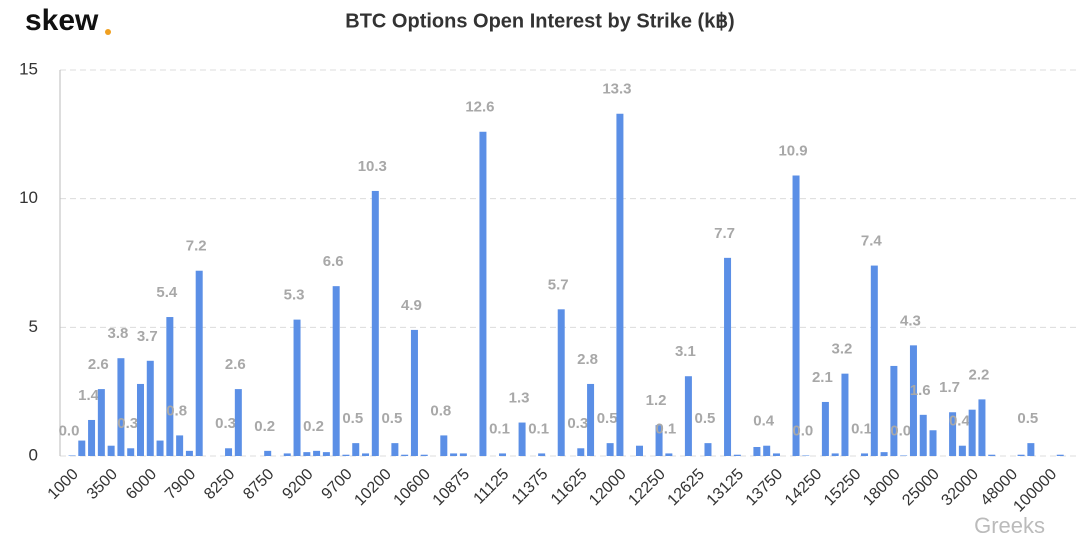  What do you see at coordinates (530, 487) in the screenshot?
I see `x-tick-label: 11375` at bounding box center [530, 487].